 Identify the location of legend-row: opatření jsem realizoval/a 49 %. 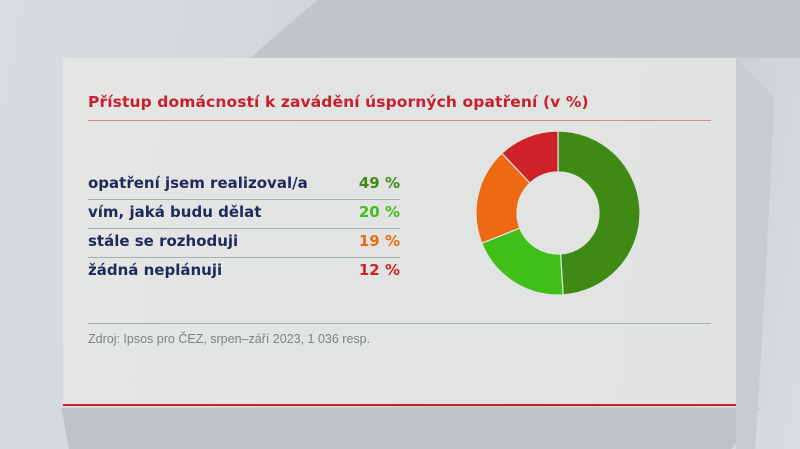
(244, 185).